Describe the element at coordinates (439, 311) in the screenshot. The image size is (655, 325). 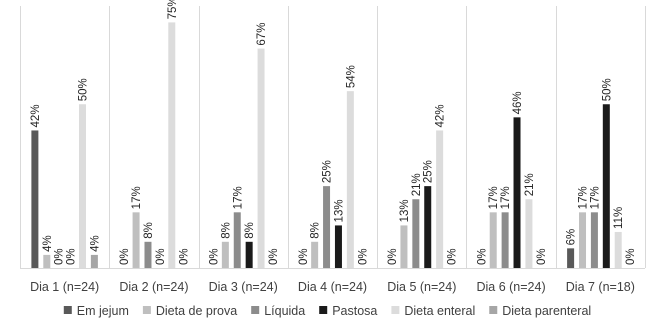
I see `legend-label: Dieta enteral` at that location.